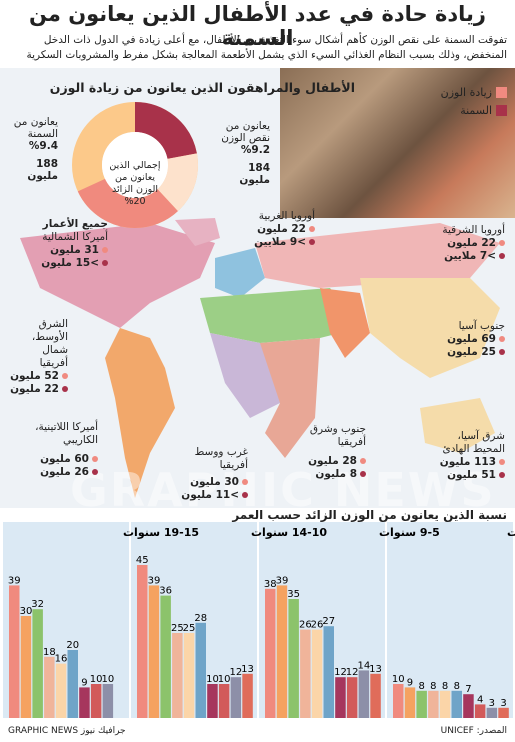 This screenshot has width=515, height=742. What do you see at coordinates (74, 250) in the screenshot?
I see `overweight-value: 31 مليون` at bounding box center [74, 250].